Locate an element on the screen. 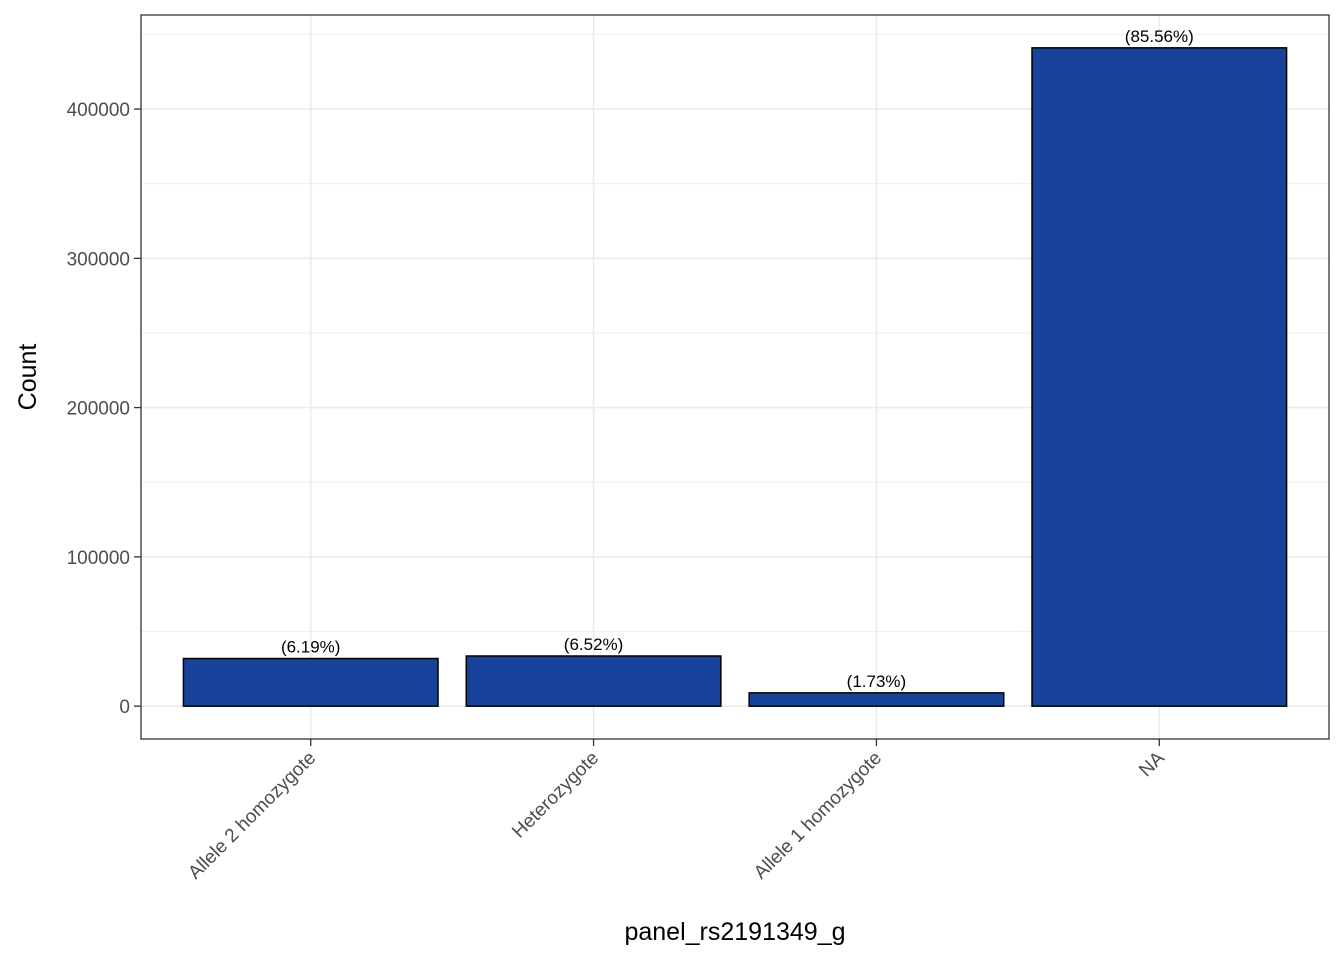  bar-value-label: (6.52%) is located at coordinates (594, 644).